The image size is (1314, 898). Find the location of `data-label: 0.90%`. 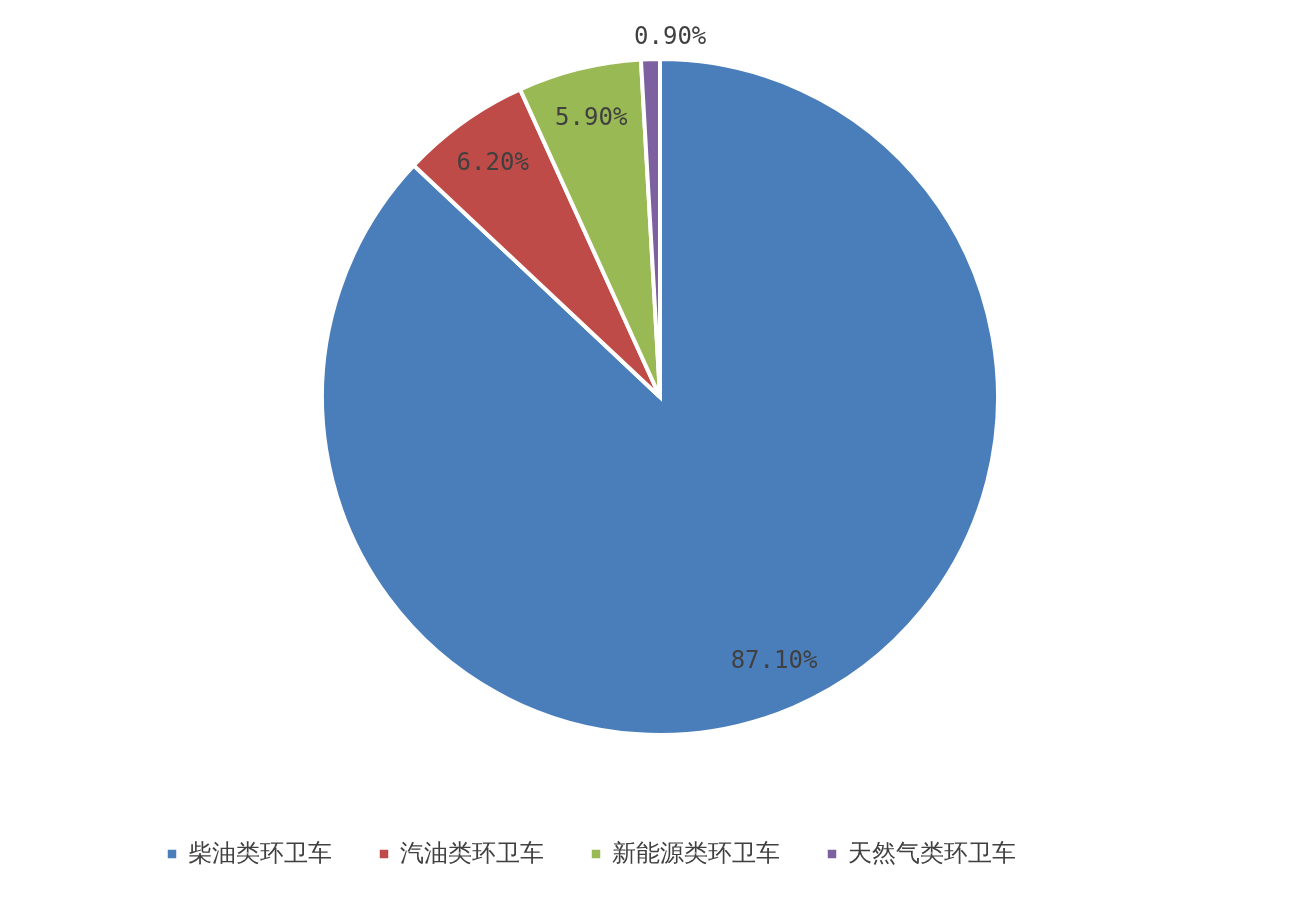

data-label: 0.90% is located at coordinates (670, 36).